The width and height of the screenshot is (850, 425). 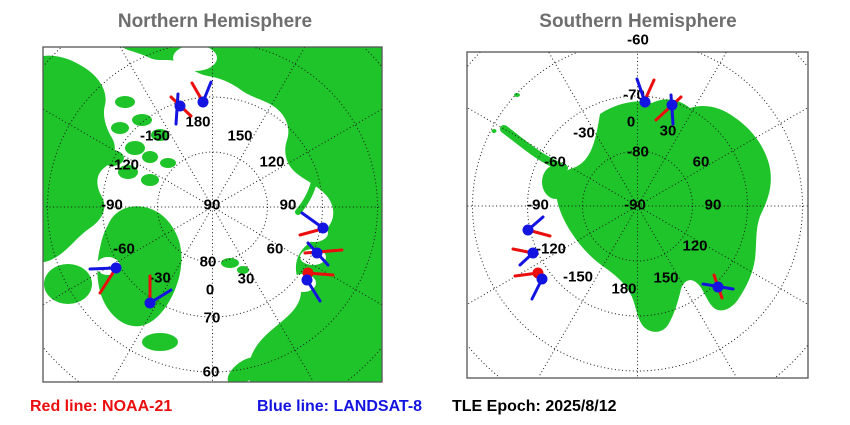 I want to click on legend-landsat8: Blue line: LANDSAT-8, so click(x=340, y=406).